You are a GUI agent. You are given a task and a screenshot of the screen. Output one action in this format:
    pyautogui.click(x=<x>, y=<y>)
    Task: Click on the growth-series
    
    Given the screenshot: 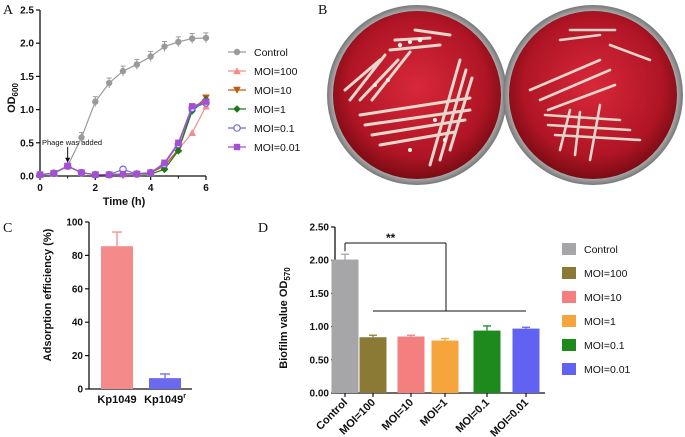 What is the action you would take?
    pyautogui.click(x=123, y=105)
    